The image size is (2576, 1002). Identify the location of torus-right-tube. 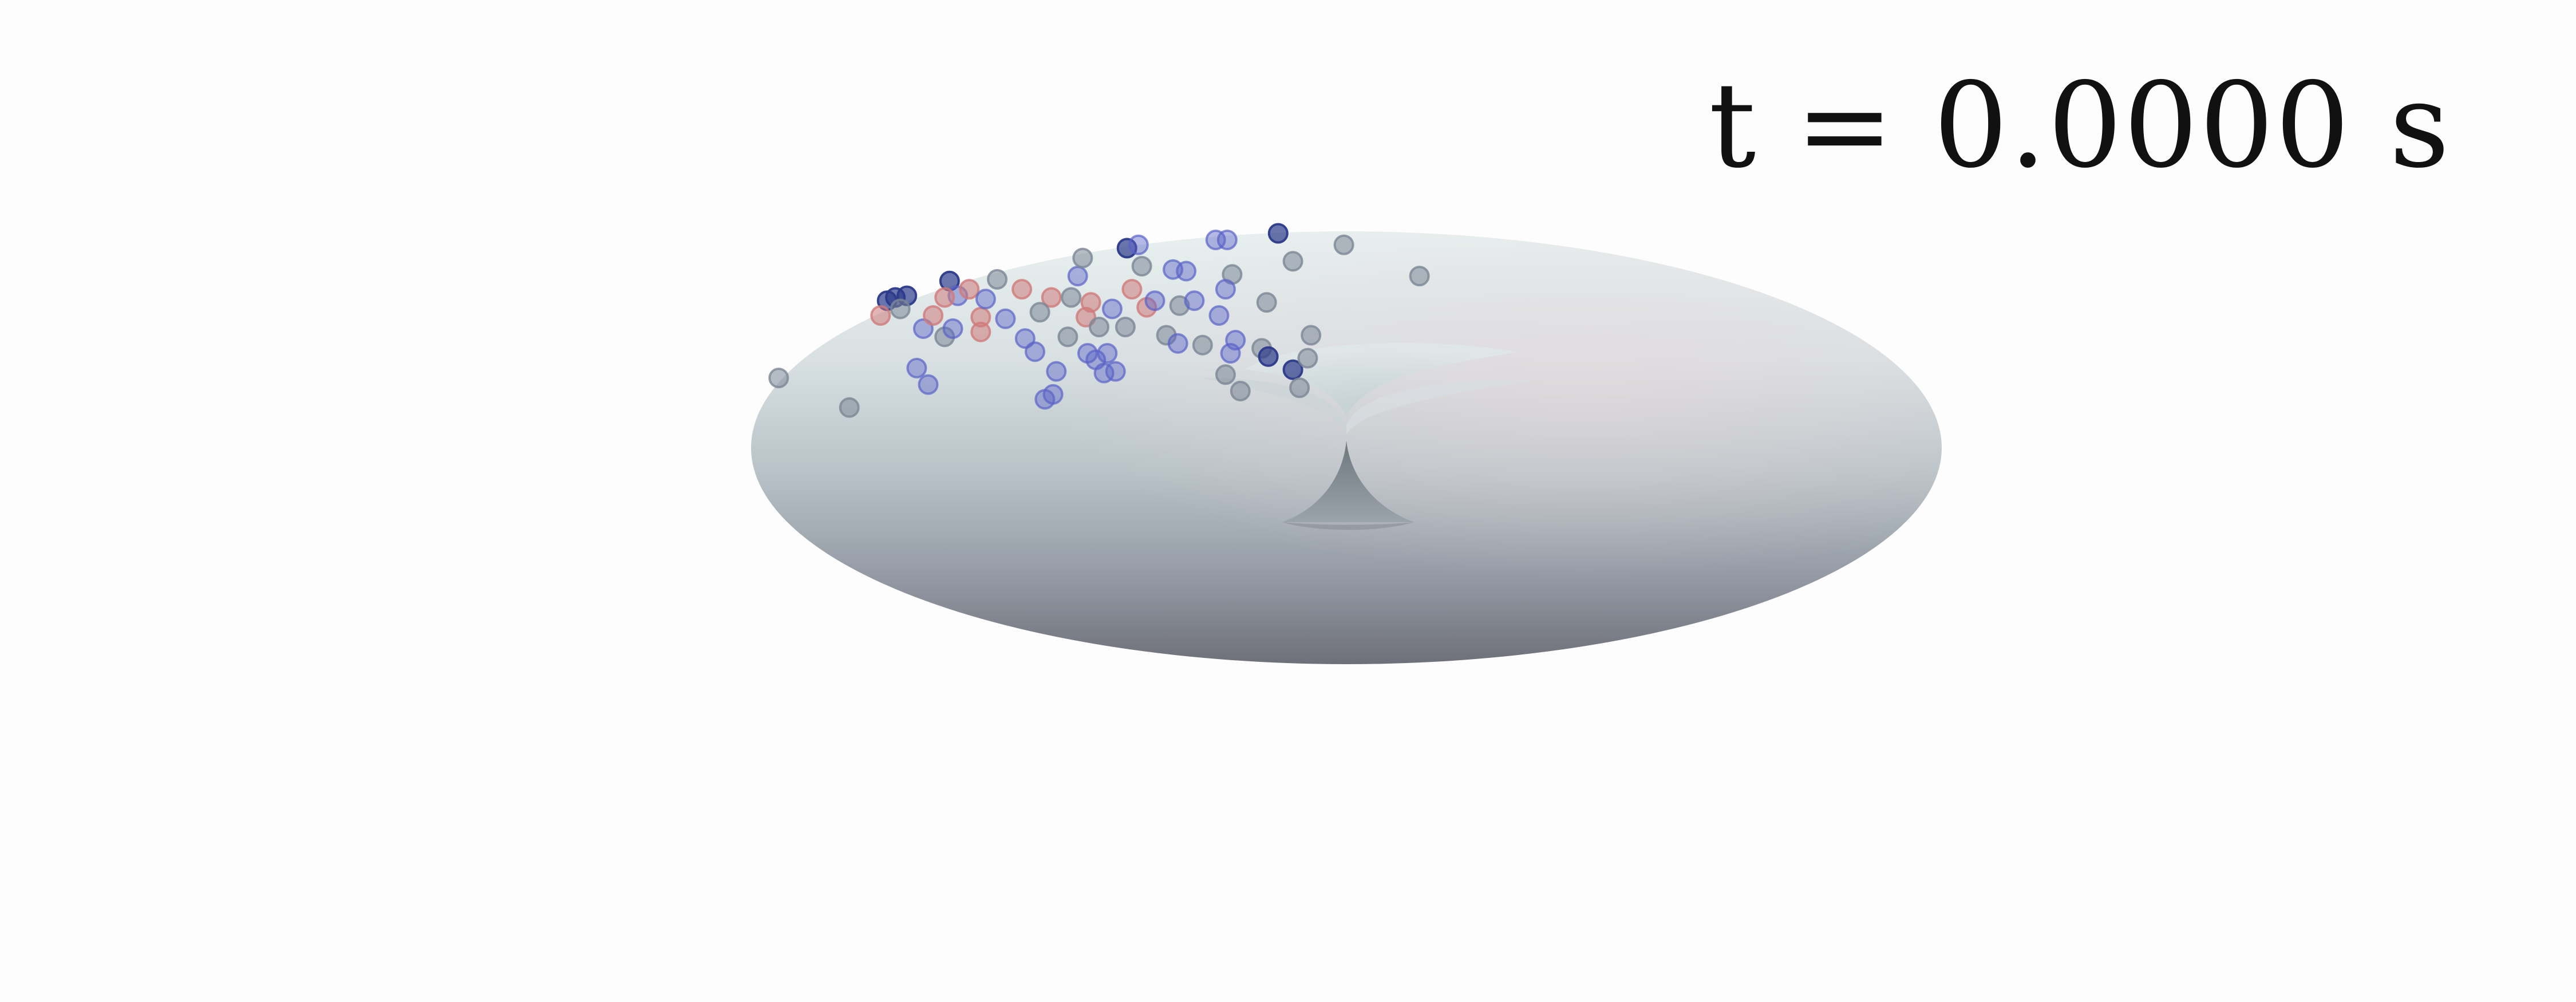
(1440, 408).